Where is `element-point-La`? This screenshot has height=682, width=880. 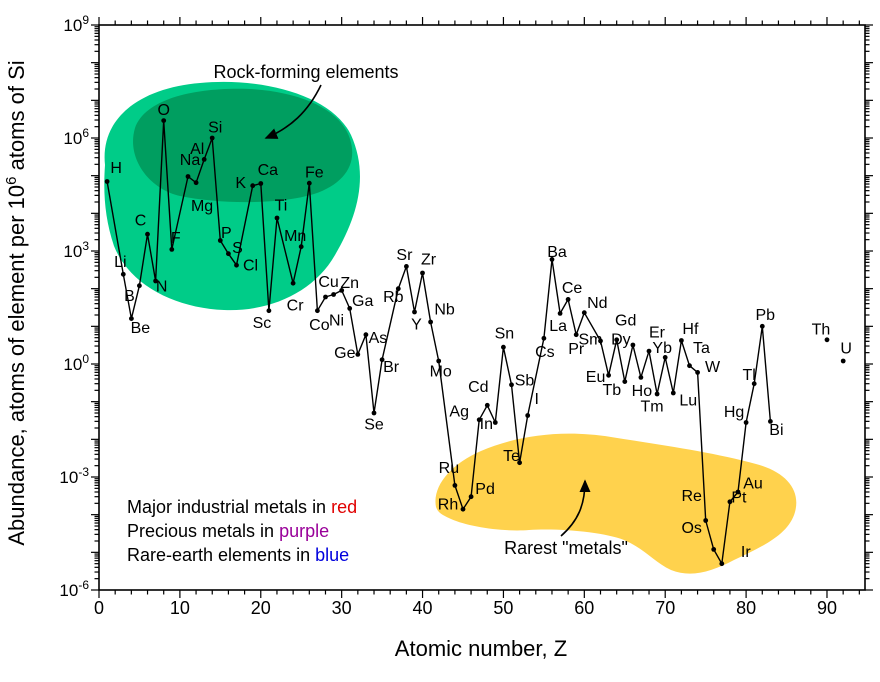 element-point-La is located at coordinates (560, 313).